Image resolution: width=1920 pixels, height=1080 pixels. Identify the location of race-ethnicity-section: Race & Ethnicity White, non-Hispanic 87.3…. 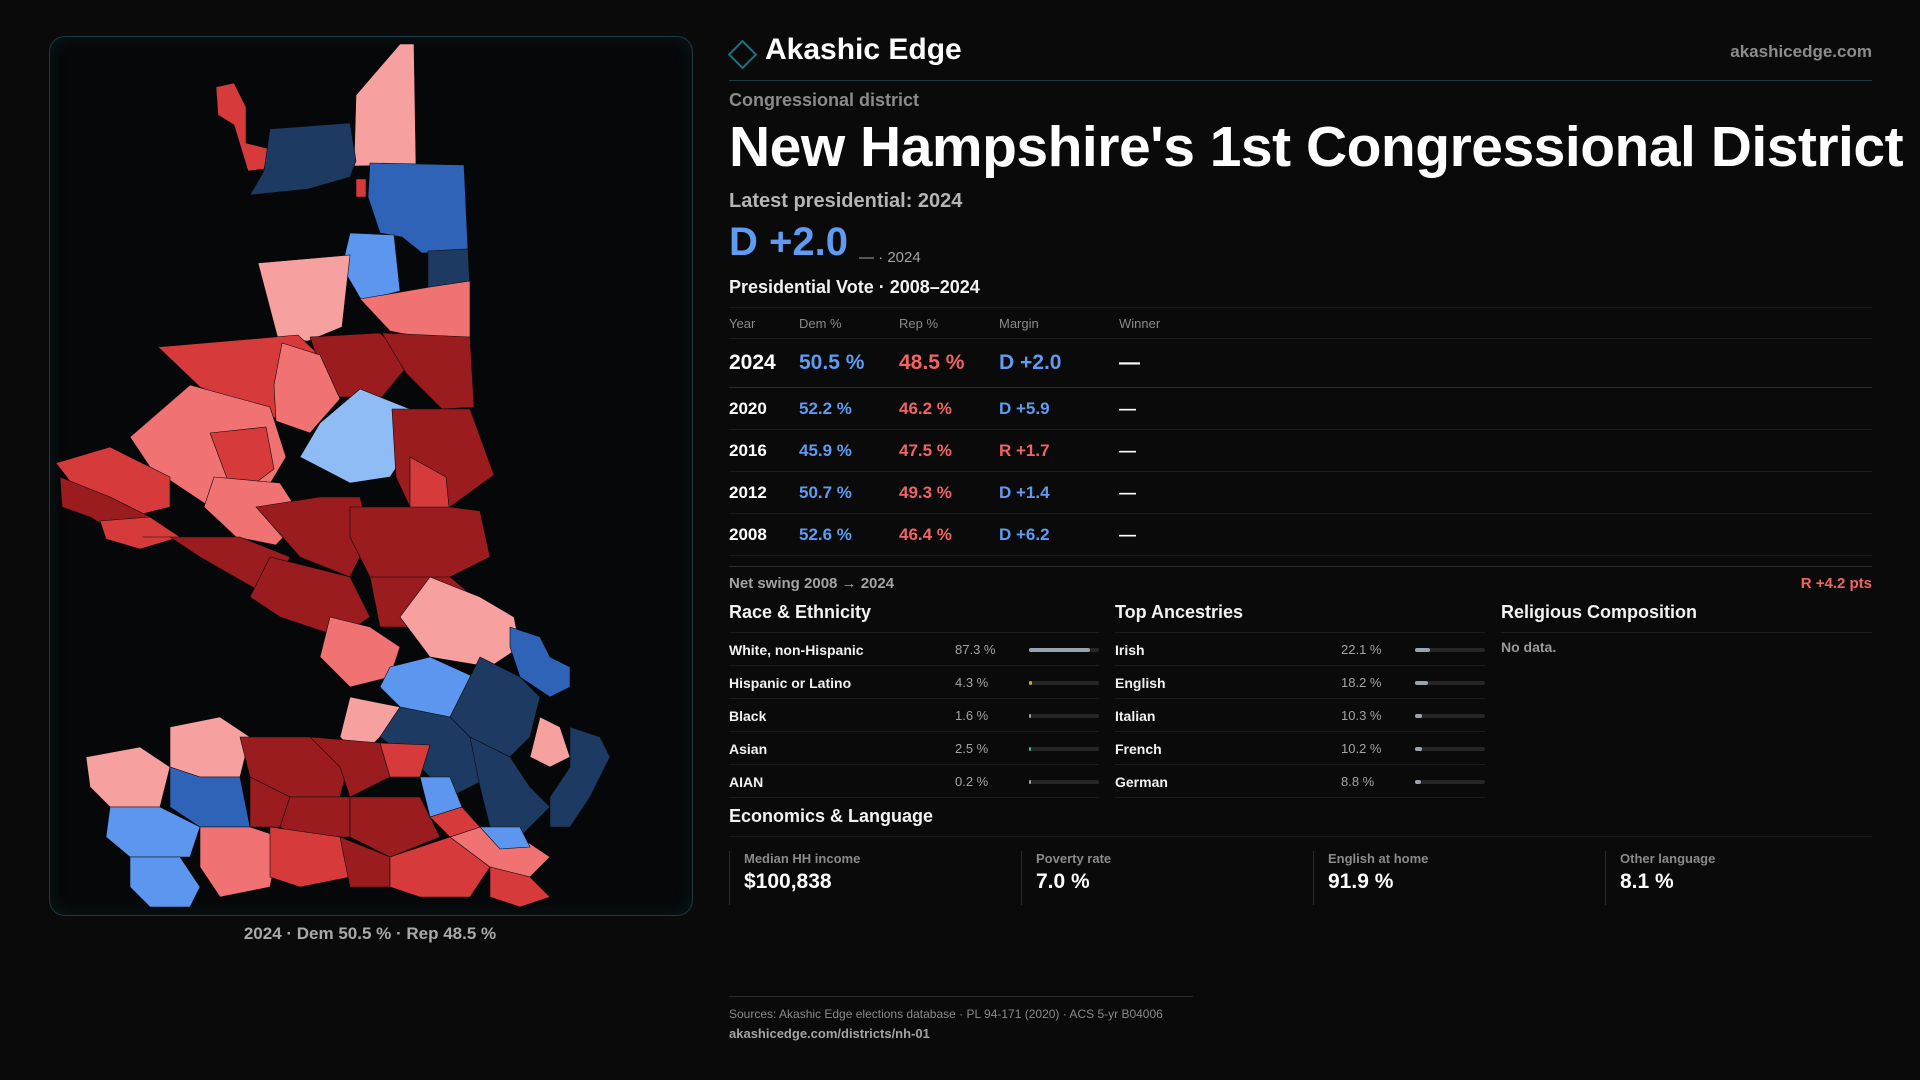
(914, 700).